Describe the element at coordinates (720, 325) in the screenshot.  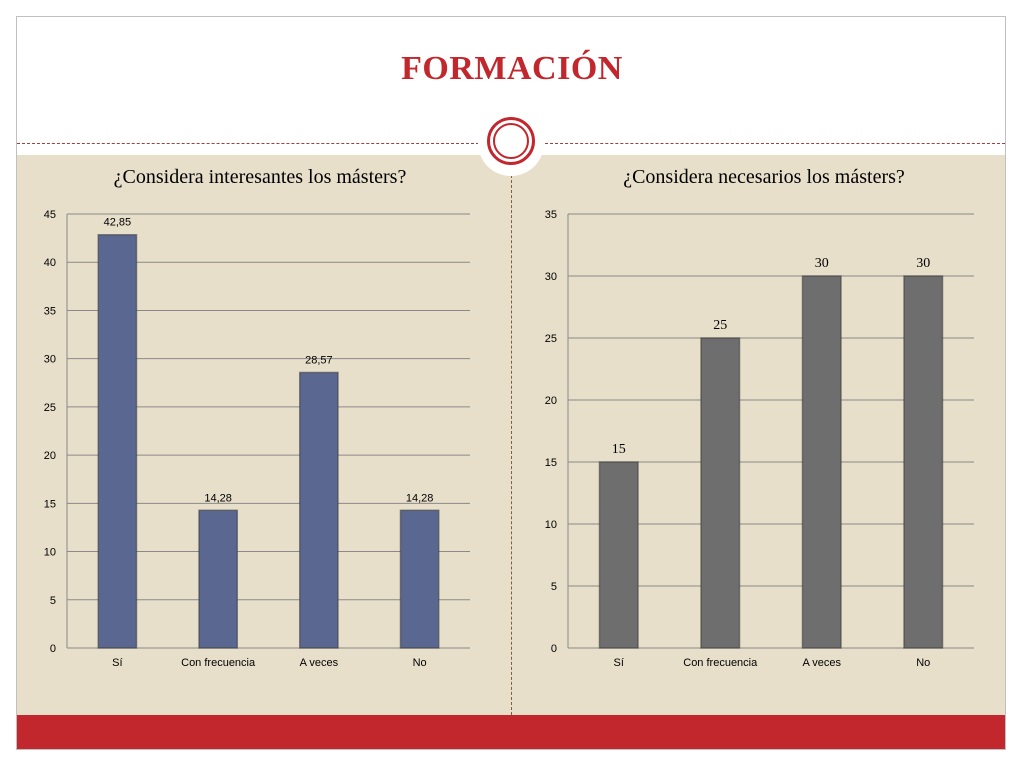
I see `chart-2-data-label: 25` at that location.